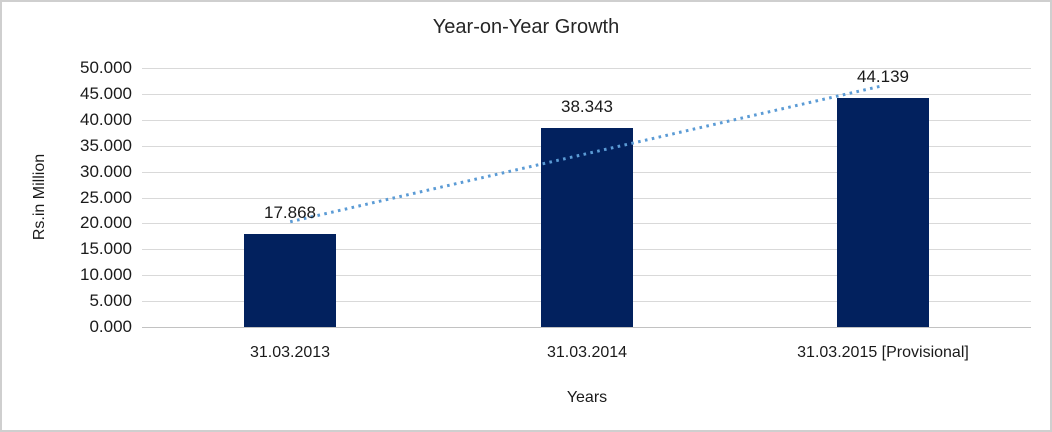 The image size is (1052, 432). Describe the element at coordinates (526, 27) in the screenshot. I see `chart-title: Year-on-Year Growth` at that location.